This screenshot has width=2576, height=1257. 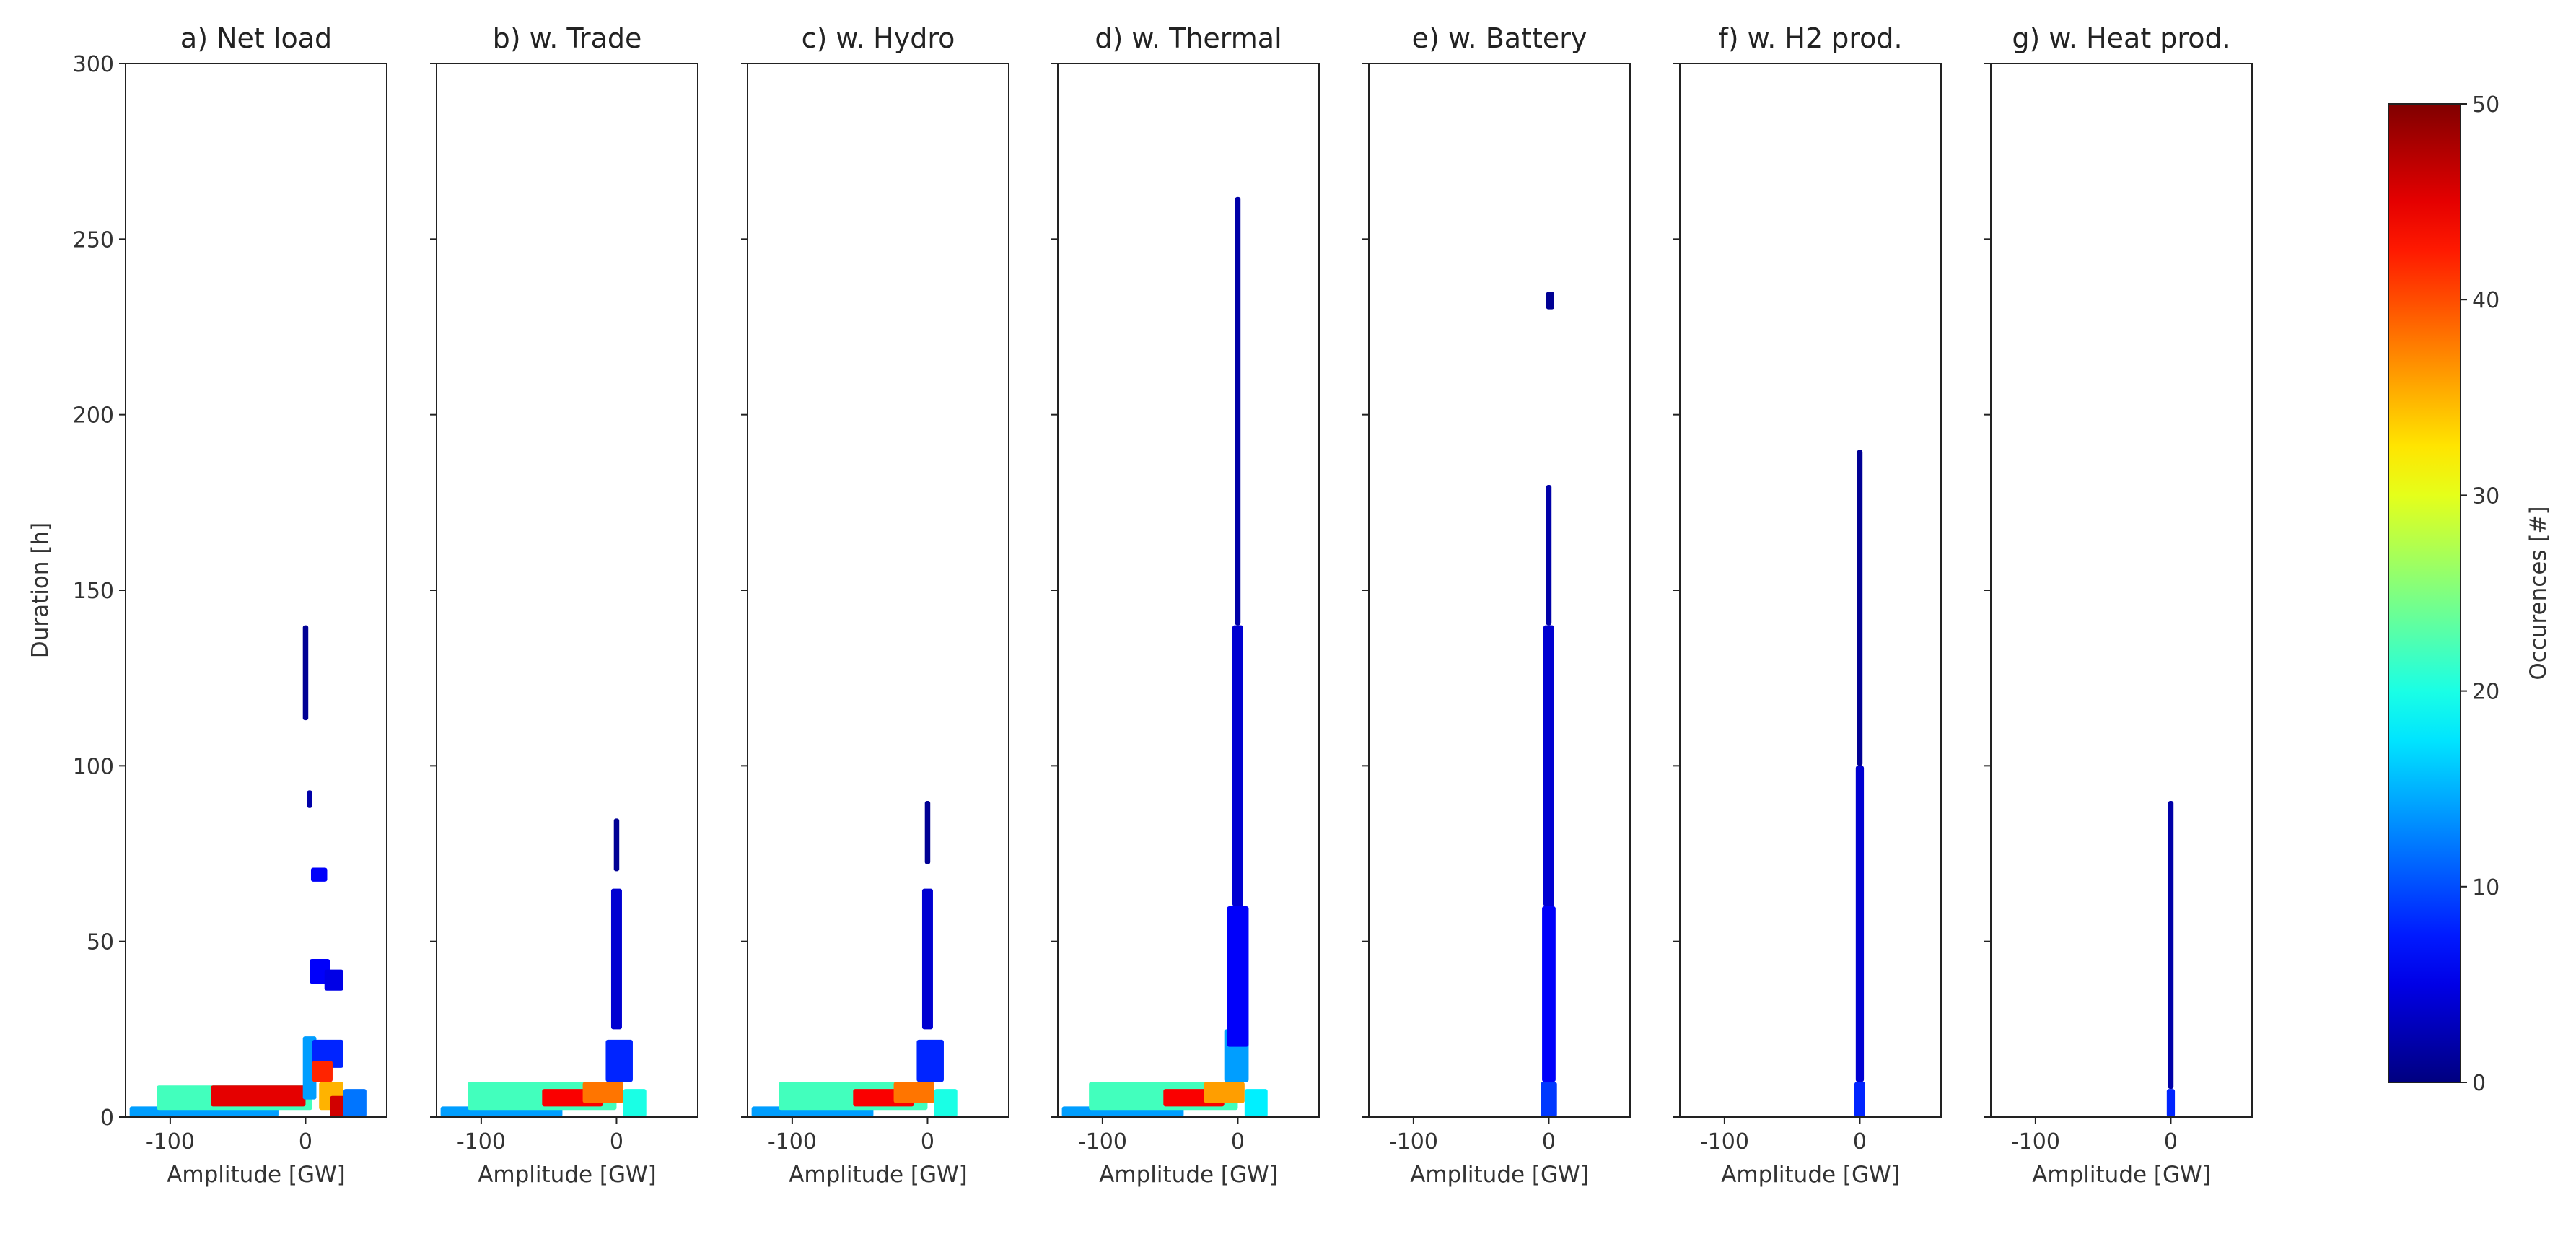 What do you see at coordinates (93, 64) in the screenshot?
I see `y-tick-label: 300` at bounding box center [93, 64].